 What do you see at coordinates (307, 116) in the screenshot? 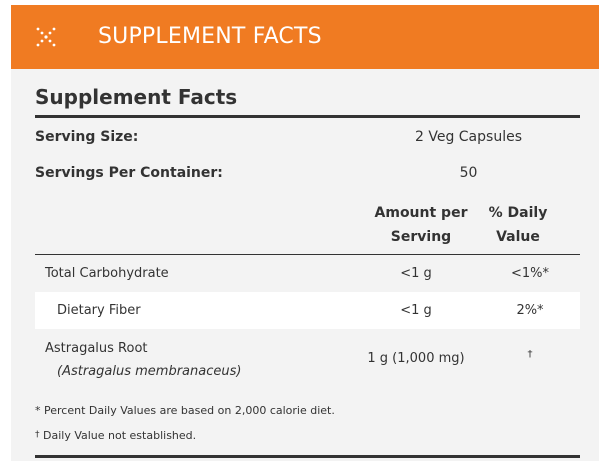
I see `divider-thick` at bounding box center [307, 116].